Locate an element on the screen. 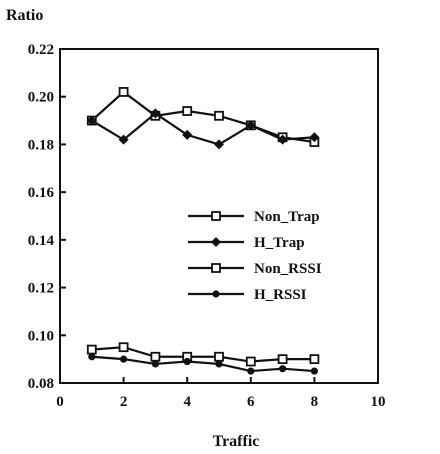  legend-label-non-rssi: Non_RSSI is located at coordinates (288, 269).